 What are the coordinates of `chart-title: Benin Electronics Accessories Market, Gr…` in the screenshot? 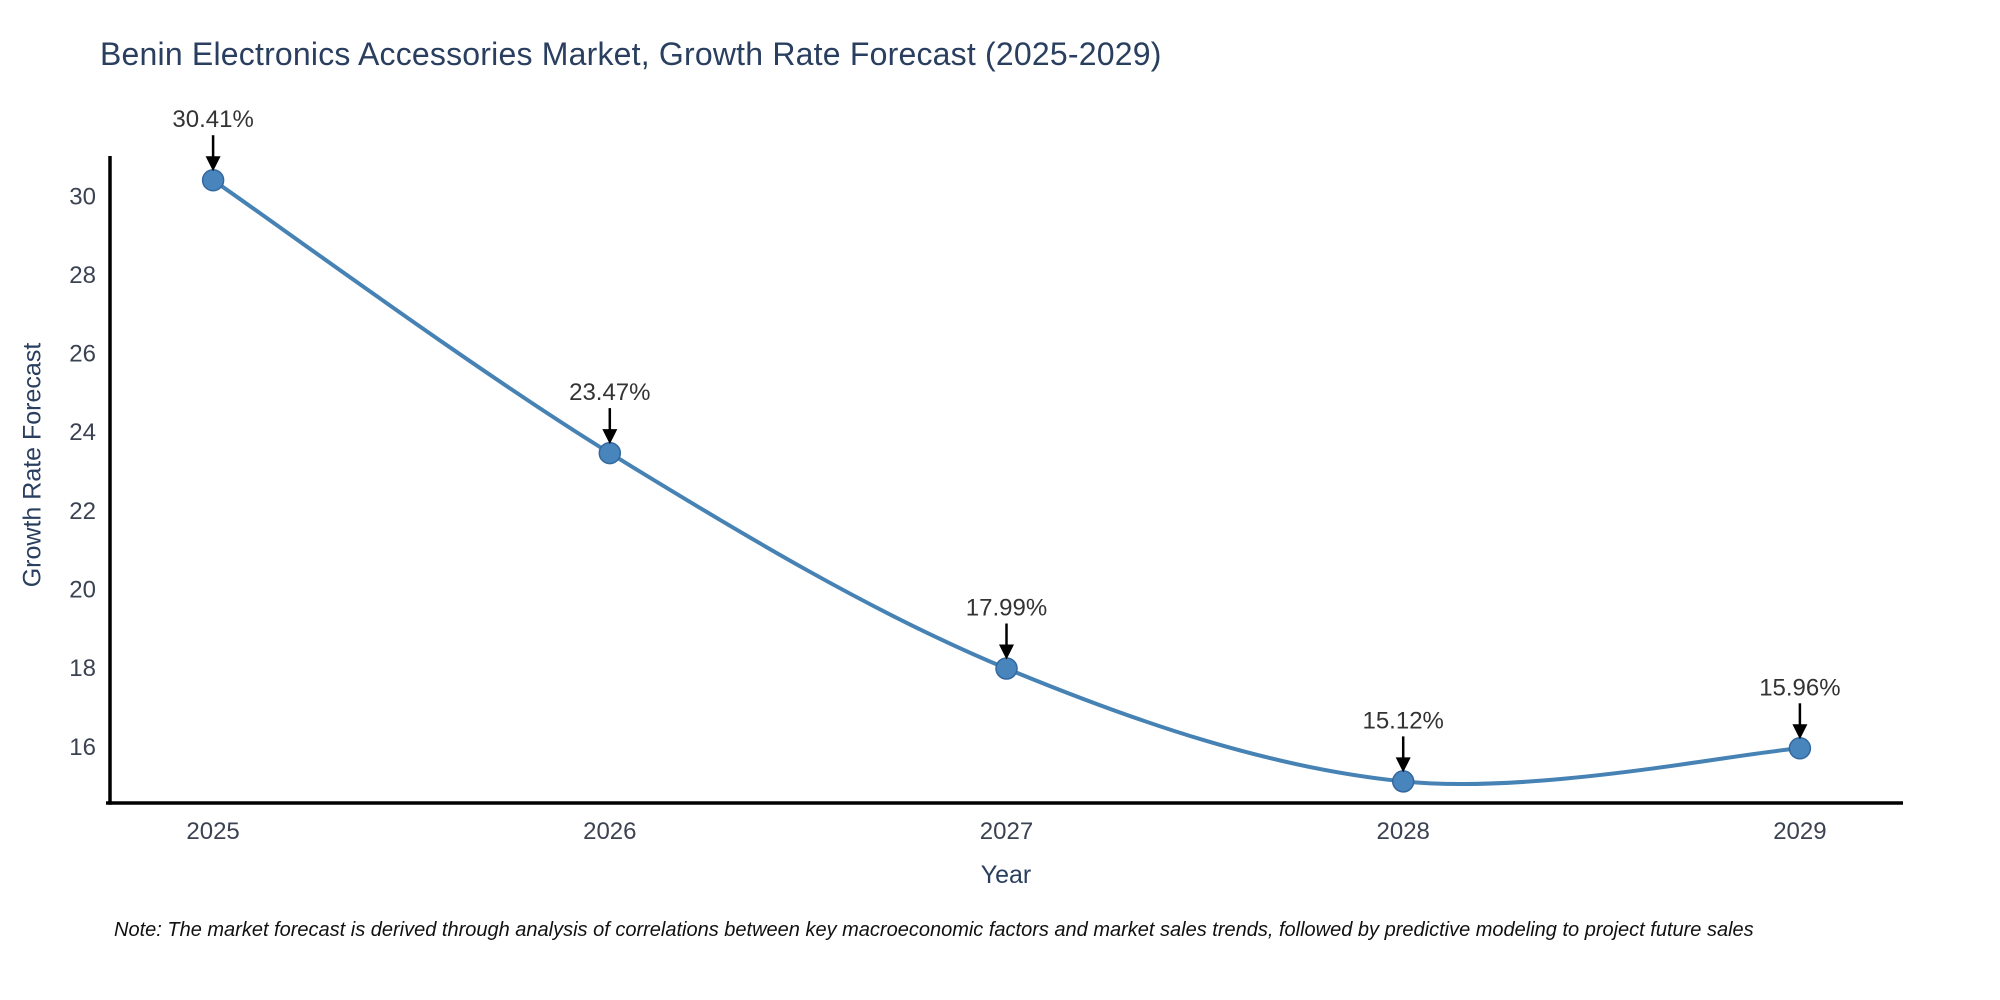 It's located at (631, 54).